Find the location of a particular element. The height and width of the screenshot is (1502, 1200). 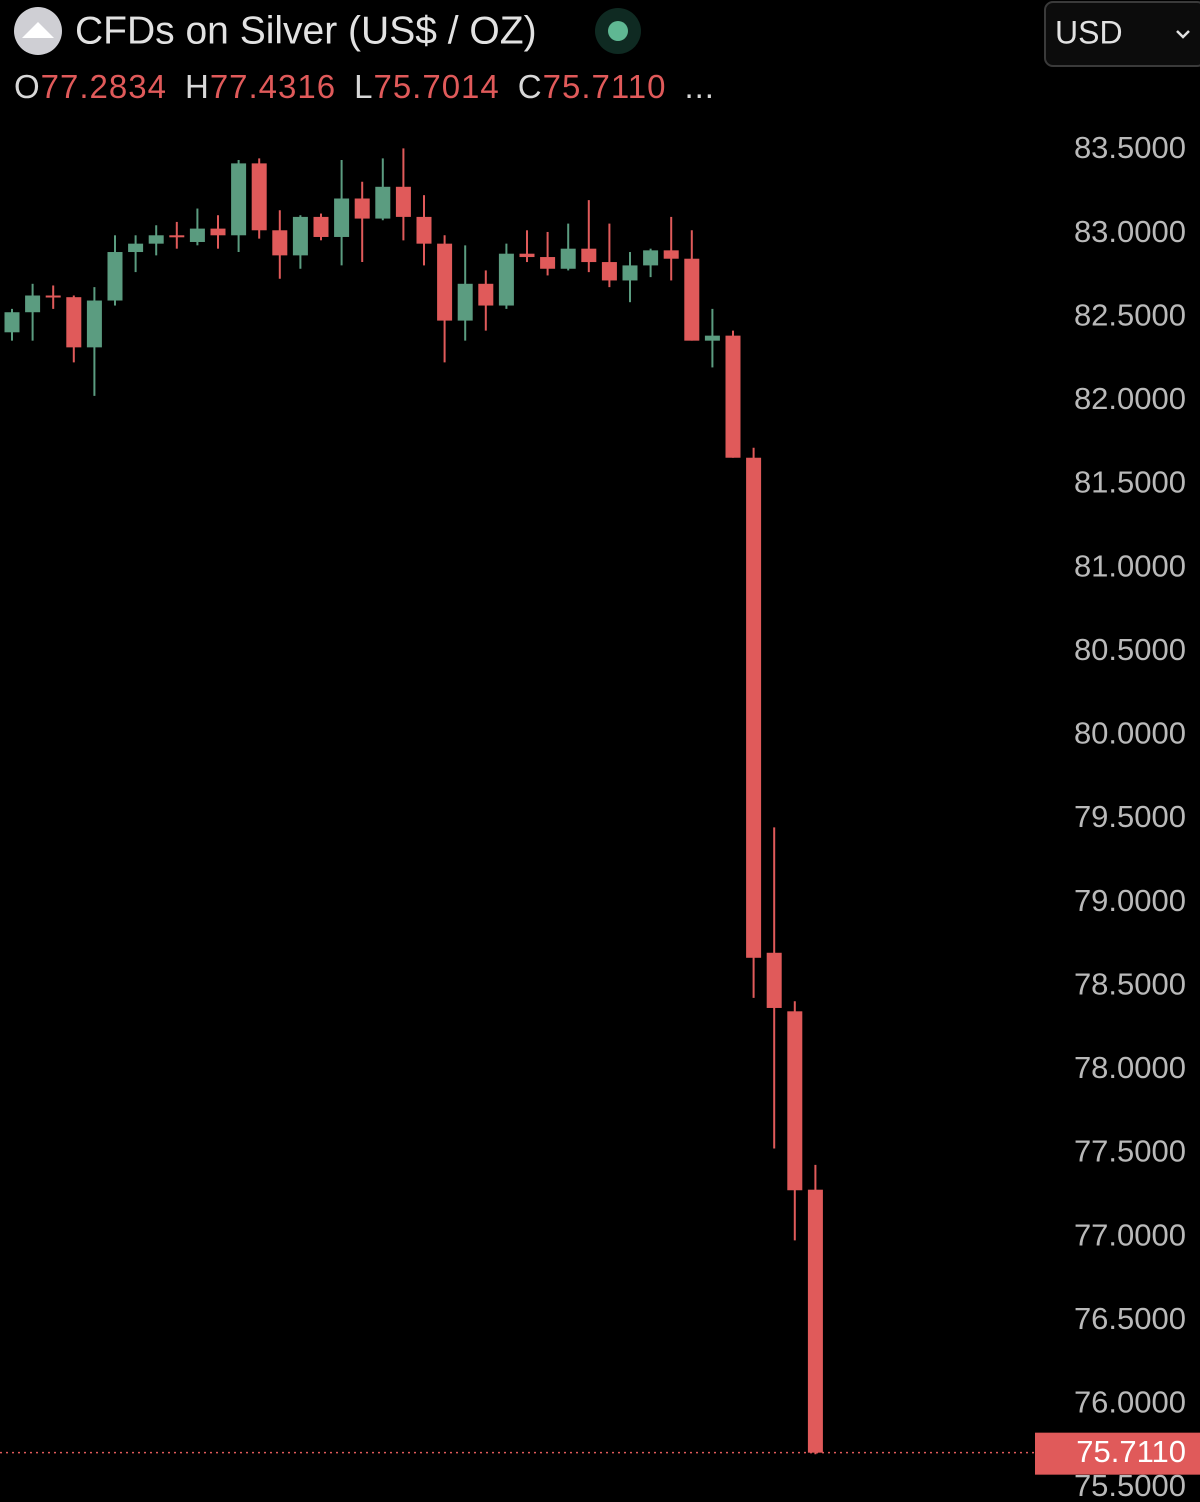

ohlc-key: L is located at coordinates (364, 86).